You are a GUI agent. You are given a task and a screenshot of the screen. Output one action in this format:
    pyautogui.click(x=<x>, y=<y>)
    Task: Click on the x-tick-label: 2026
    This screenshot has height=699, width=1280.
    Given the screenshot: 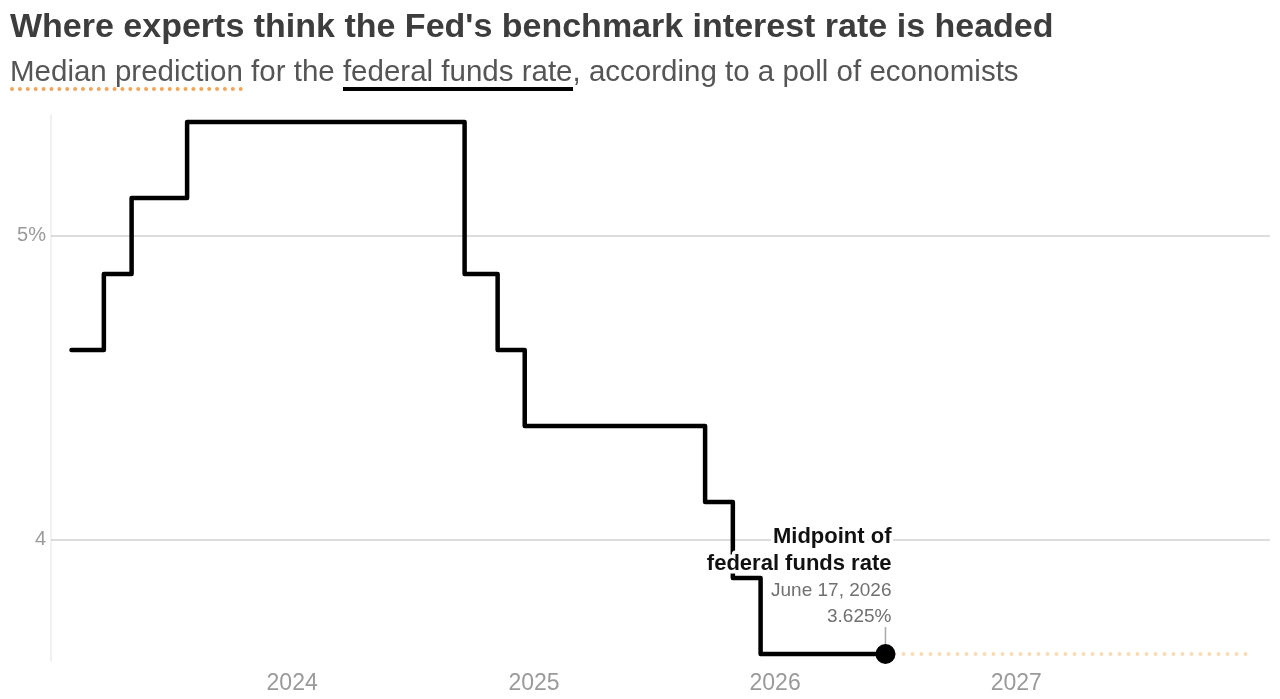 What is the action you would take?
    pyautogui.click(x=775, y=682)
    